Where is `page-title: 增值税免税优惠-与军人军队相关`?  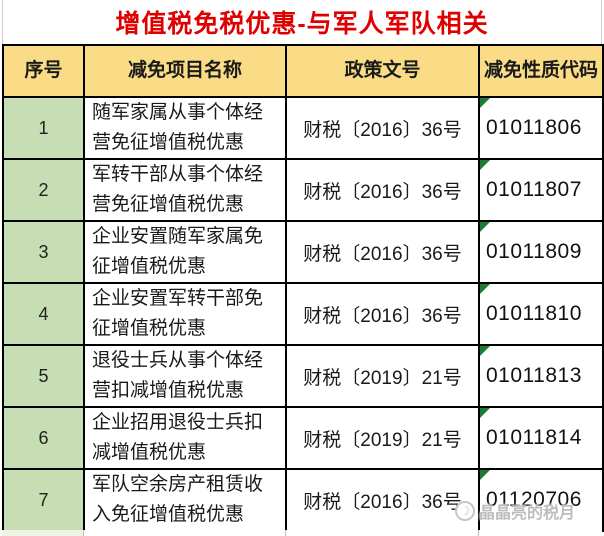
page-title: 增值税免税优惠-与军人军队相关 is located at coordinates (302, 24).